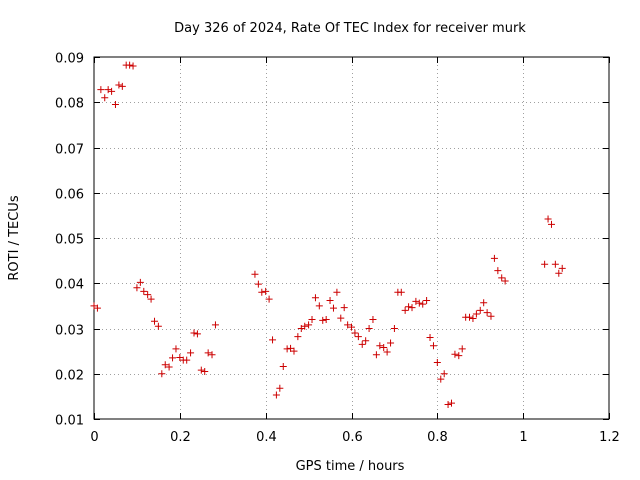 The image size is (640, 480). I want to click on y-tick-label: 0.03, so click(69, 331).